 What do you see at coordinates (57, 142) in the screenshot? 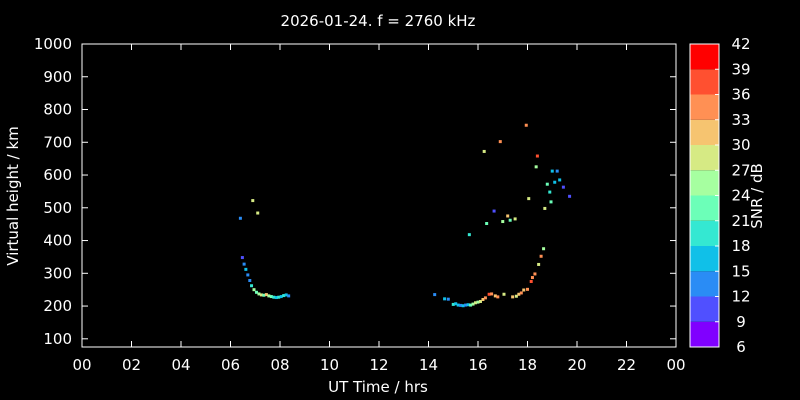
I see `y-tick-label: 700` at bounding box center [57, 142].